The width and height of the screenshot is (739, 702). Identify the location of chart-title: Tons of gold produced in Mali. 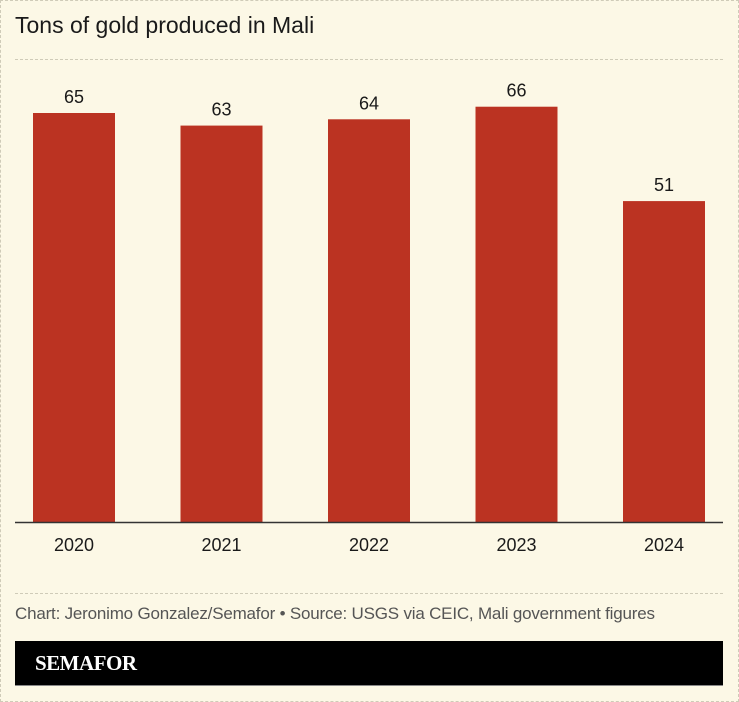
(165, 25).